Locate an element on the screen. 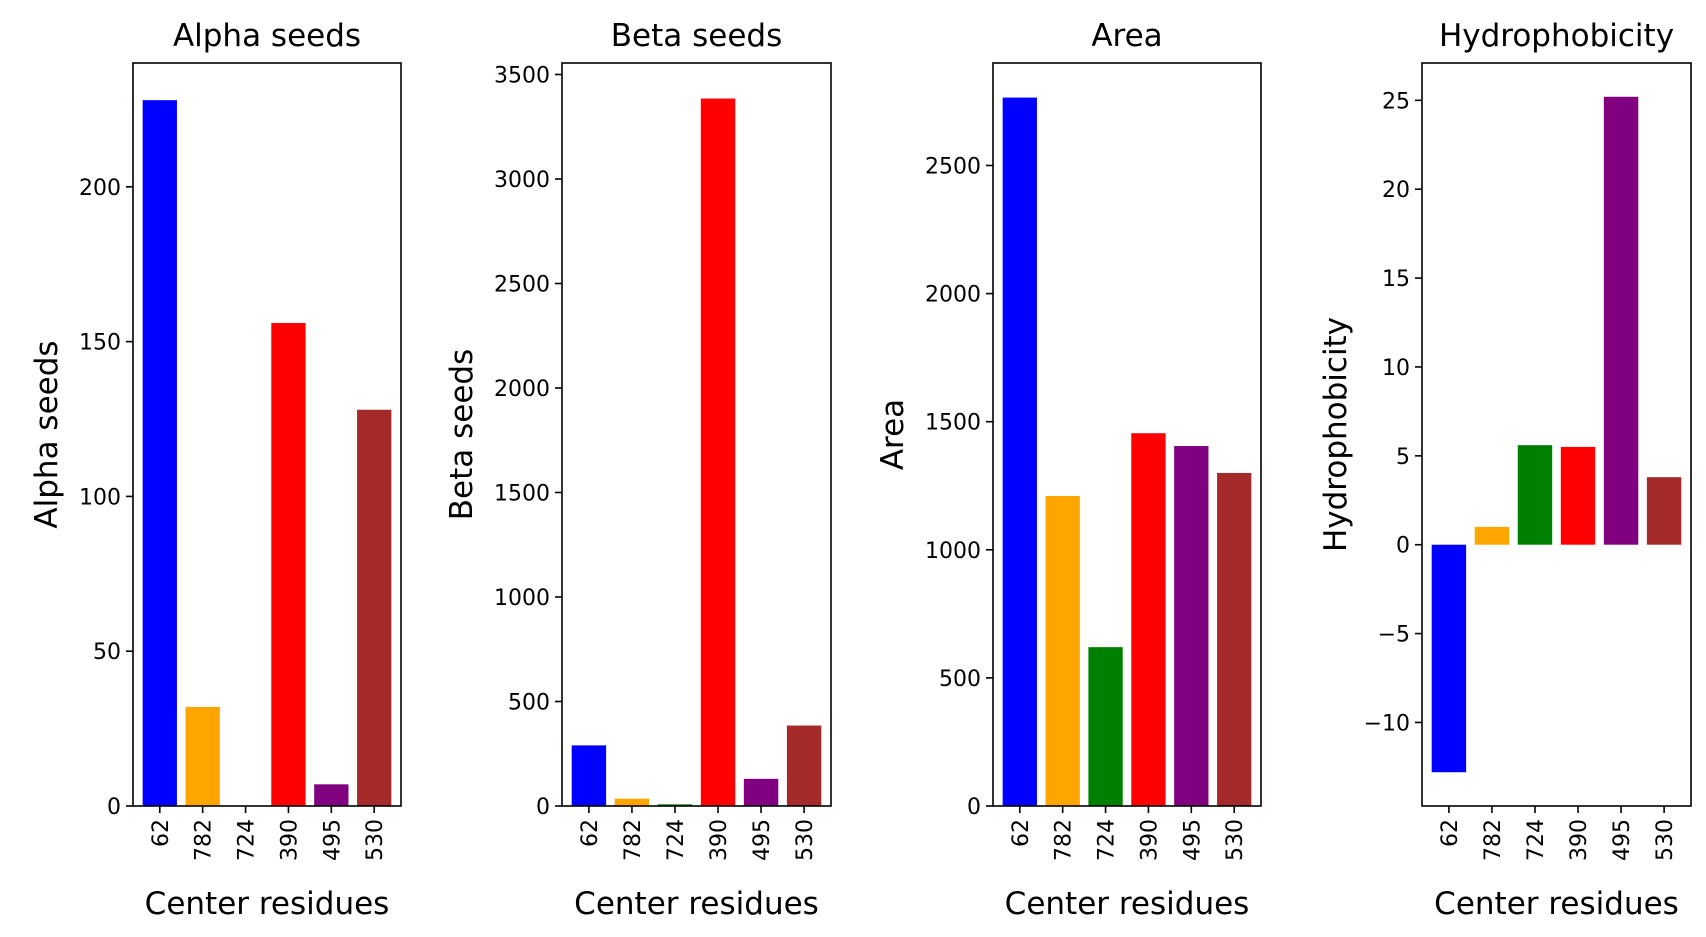  y-tick-label: 3500 is located at coordinates (522, 75).